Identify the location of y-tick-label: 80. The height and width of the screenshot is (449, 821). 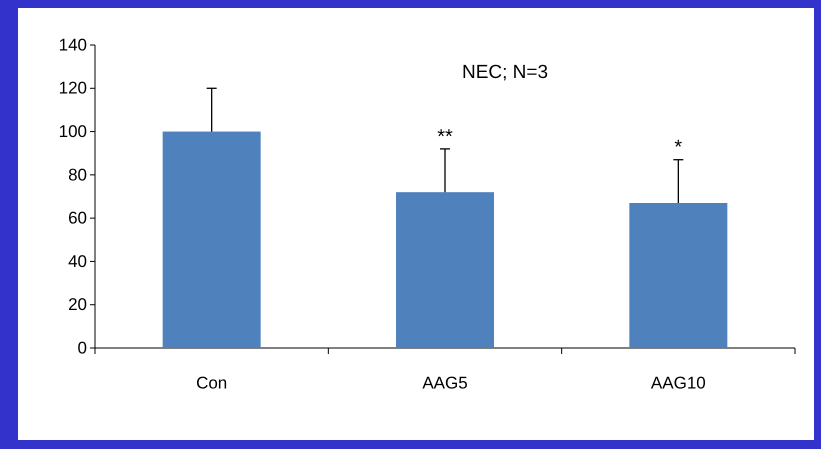
(77, 174).